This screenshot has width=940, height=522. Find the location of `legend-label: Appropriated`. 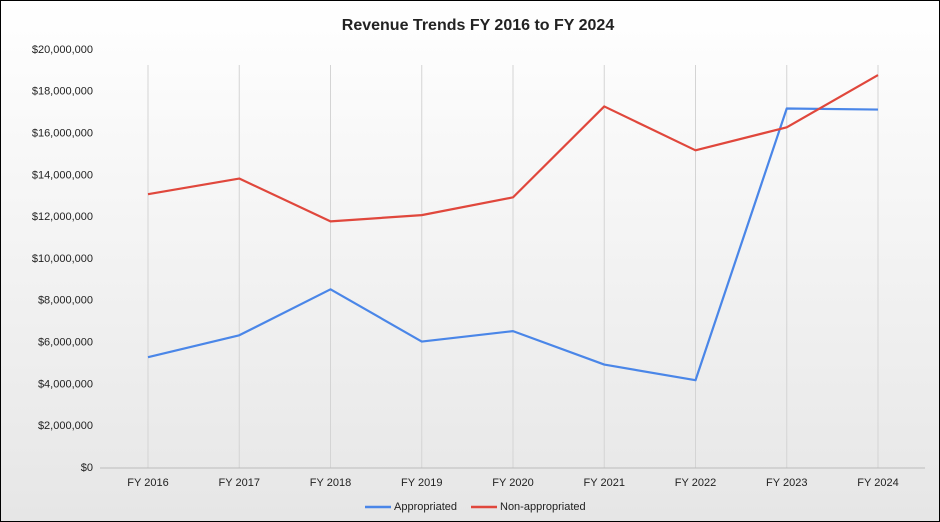

legend-label: Appropriated is located at coordinates (425, 507).